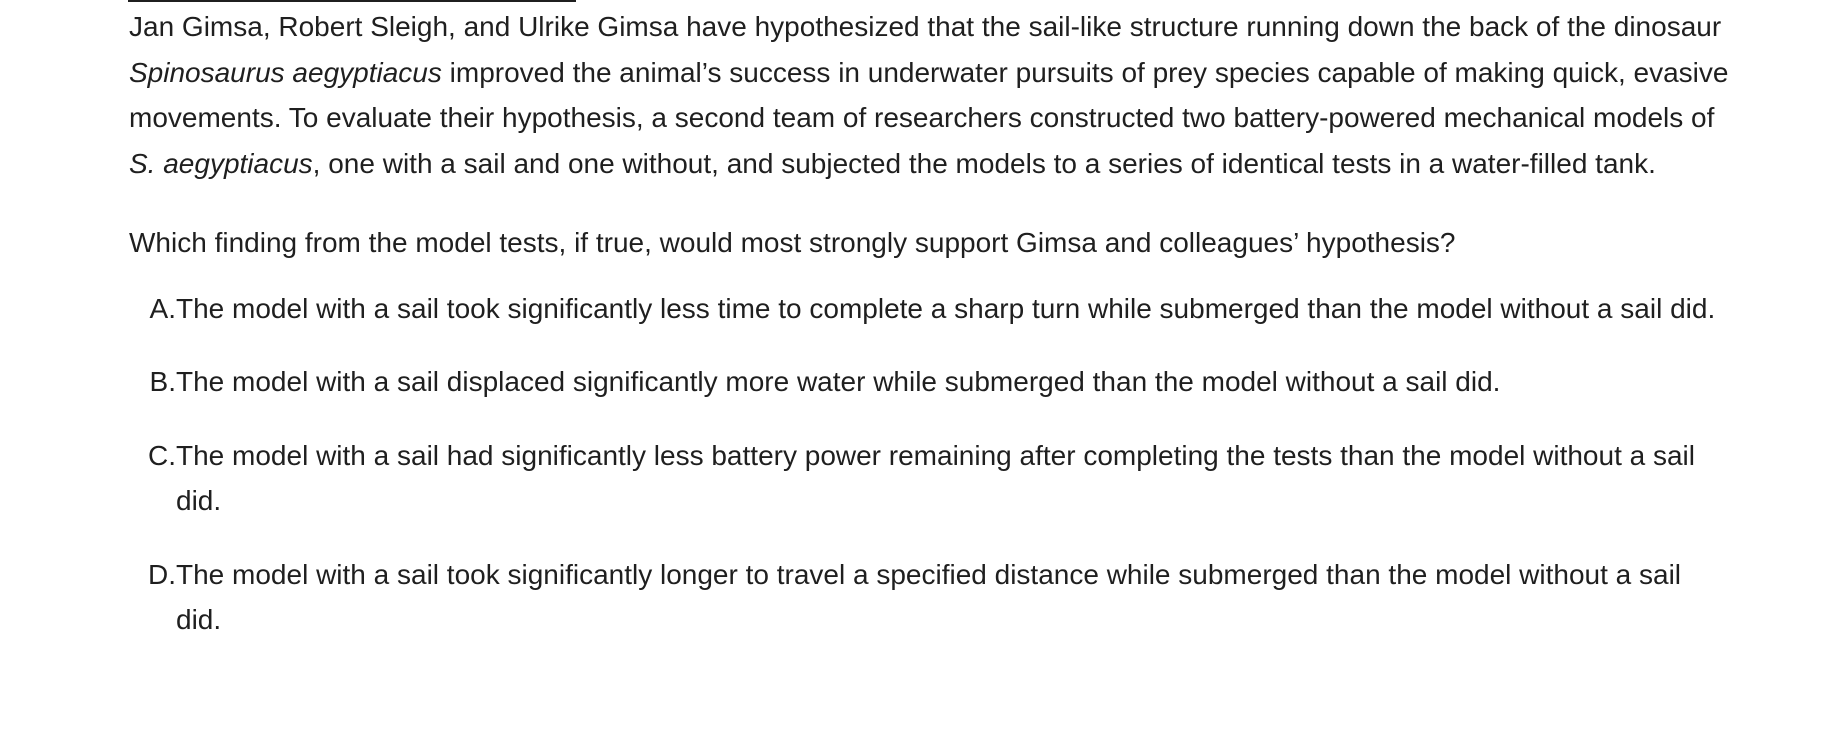  What do you see at coordinates (352, 1) in the screenshot?
I see `top-divider` at bounding box center [352, 1].